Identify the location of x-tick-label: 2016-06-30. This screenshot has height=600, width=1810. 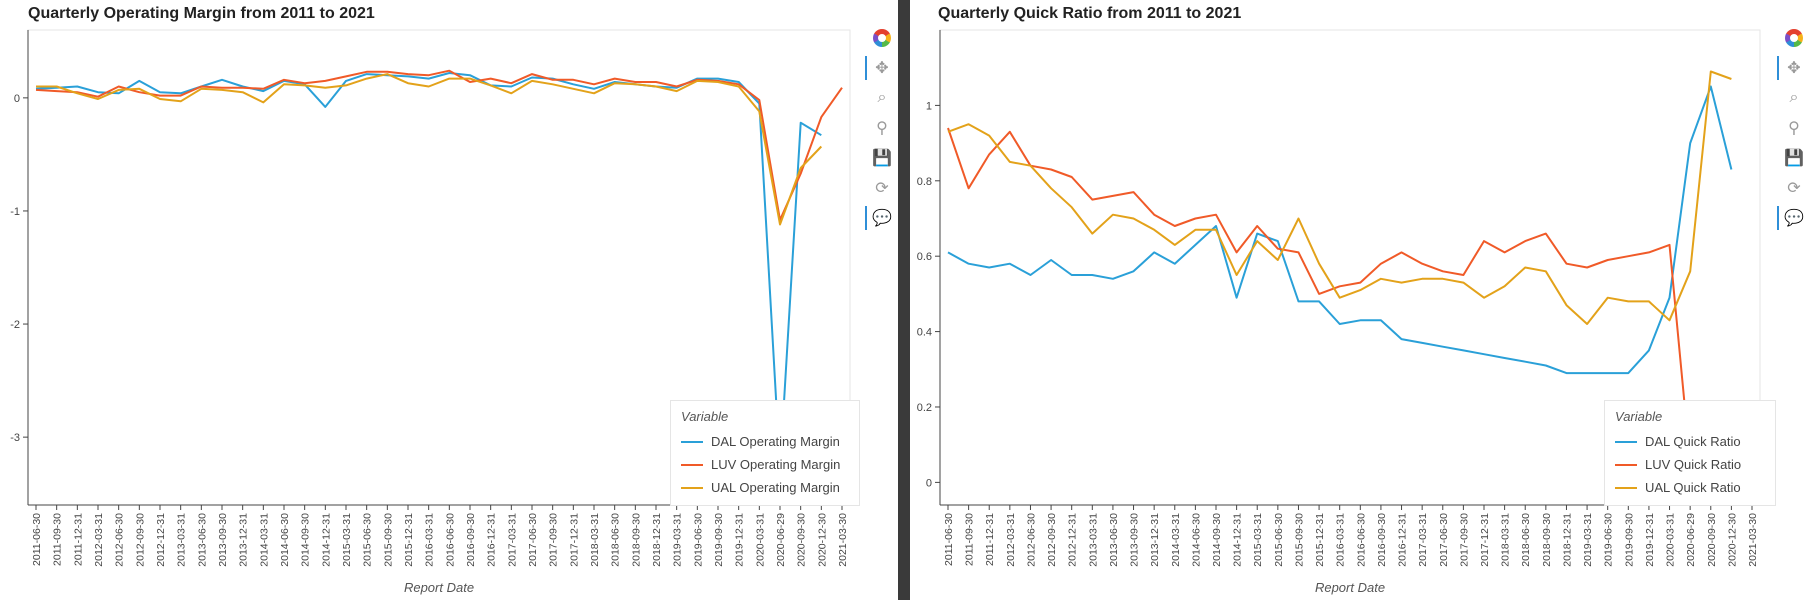
(1361, 540).